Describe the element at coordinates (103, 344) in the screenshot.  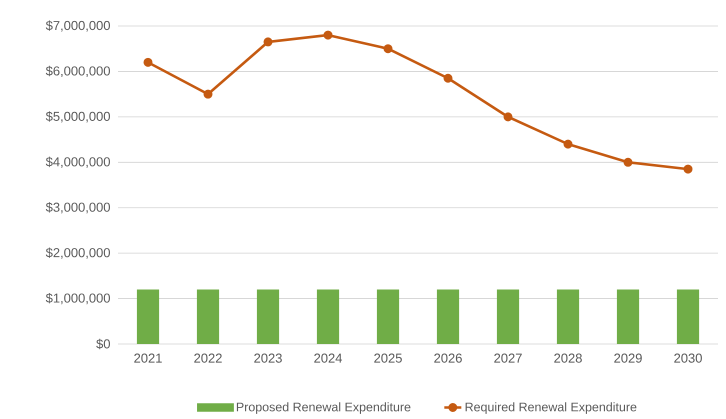
I see `y-tick-label: $0` at that location.